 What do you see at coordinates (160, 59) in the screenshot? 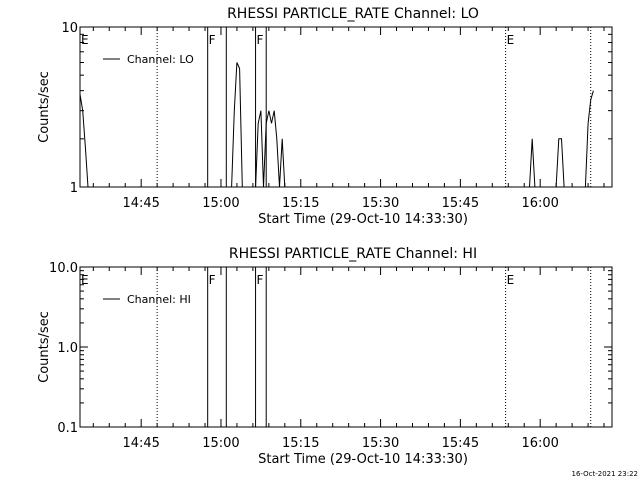
I see `legend-label: Channel: LO` at bounding box center [160, 59].